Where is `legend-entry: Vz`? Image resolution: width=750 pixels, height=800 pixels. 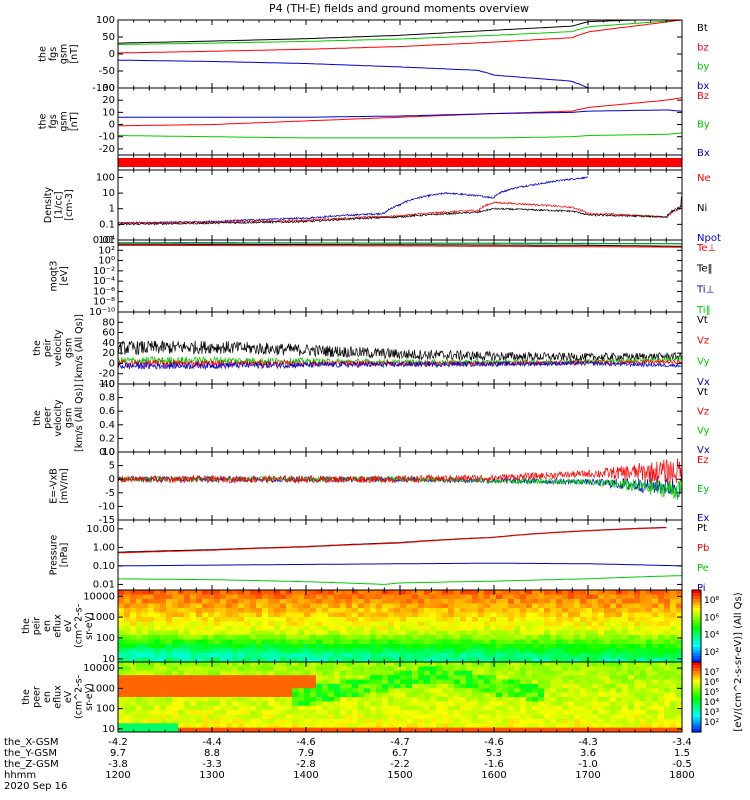
legend-entry: Vz is located at coordinates (703, 341).